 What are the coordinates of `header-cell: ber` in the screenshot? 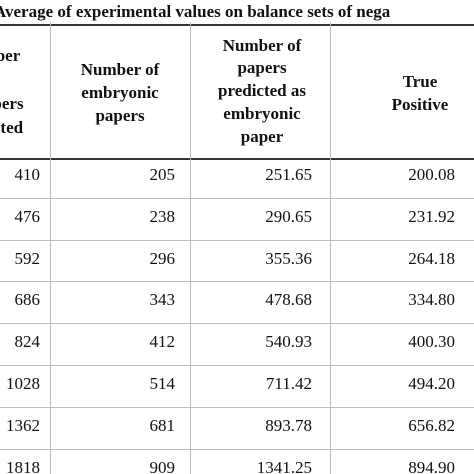 It's located at (10, 55).